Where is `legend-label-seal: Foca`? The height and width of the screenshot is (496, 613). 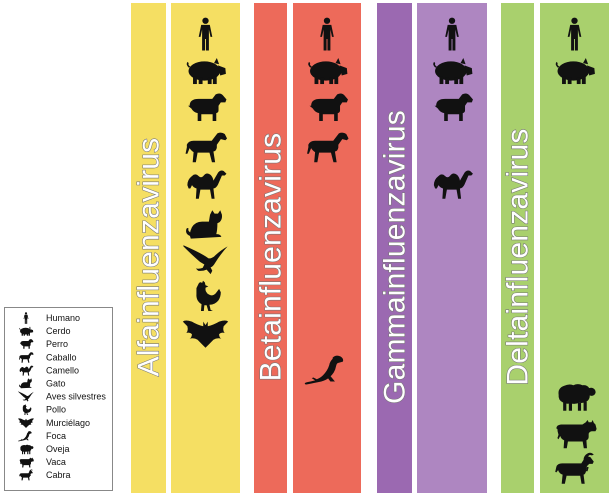 legend-label-seal: Foca is located at coordinates (56, 436).